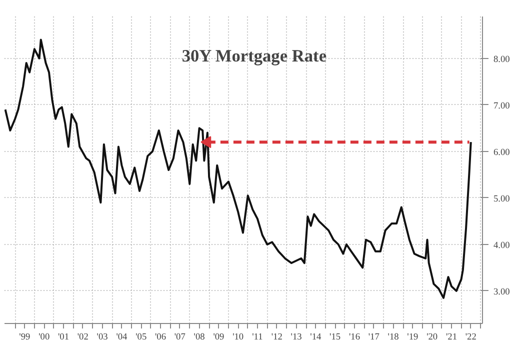 The height and width of the screenshot is (345, 512). What do you see at coordinates (44, 337) in the screenshot?
I see `x-tick-label: '00` at bounding box center [44, 337].